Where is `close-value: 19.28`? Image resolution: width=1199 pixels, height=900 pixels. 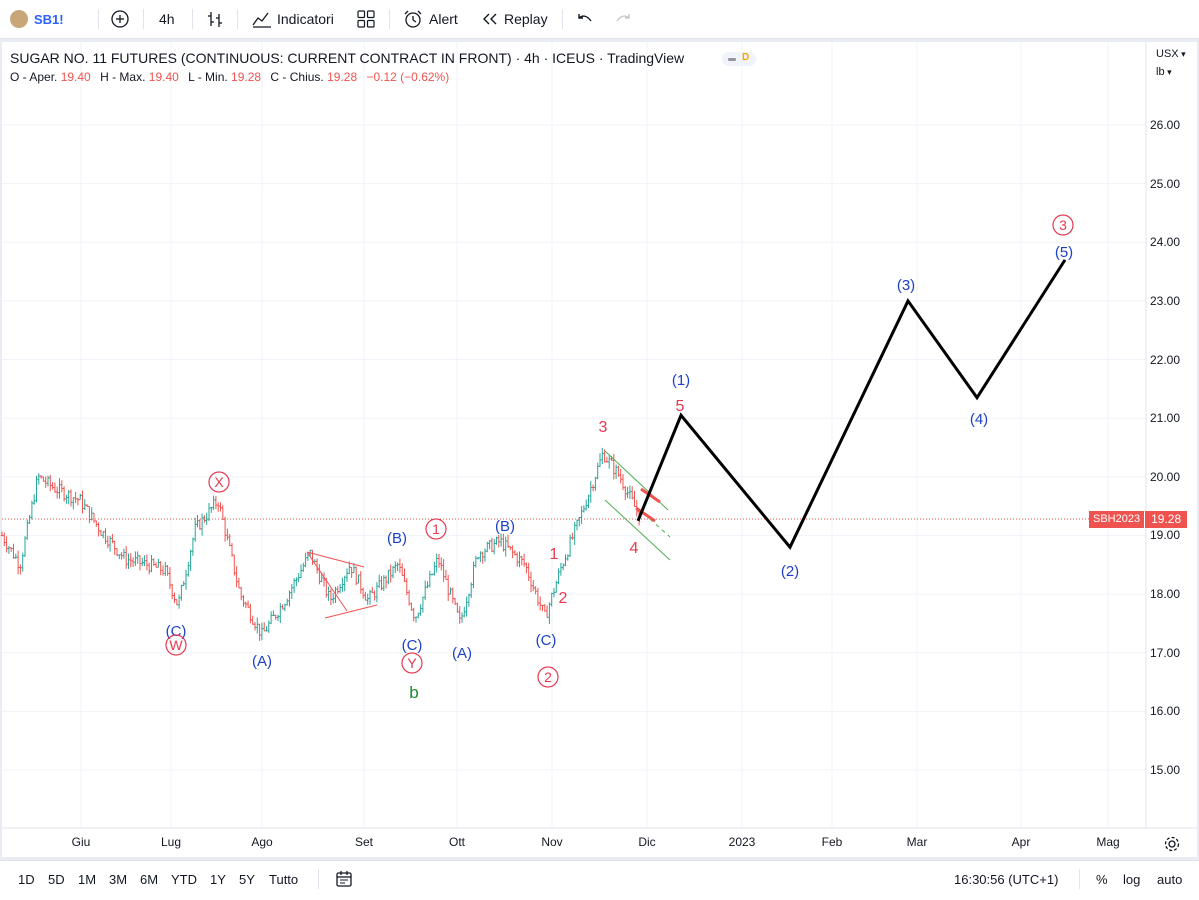 close-value: 19.28 is located at coordinates (342, 77).